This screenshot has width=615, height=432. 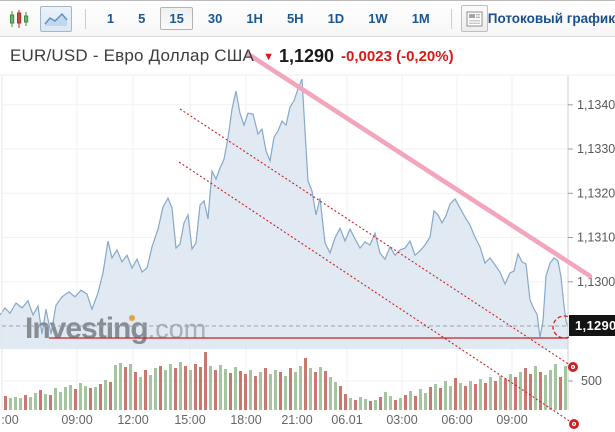 I want to click on timeframe-button-30: 30, so click(x=215, y=18).